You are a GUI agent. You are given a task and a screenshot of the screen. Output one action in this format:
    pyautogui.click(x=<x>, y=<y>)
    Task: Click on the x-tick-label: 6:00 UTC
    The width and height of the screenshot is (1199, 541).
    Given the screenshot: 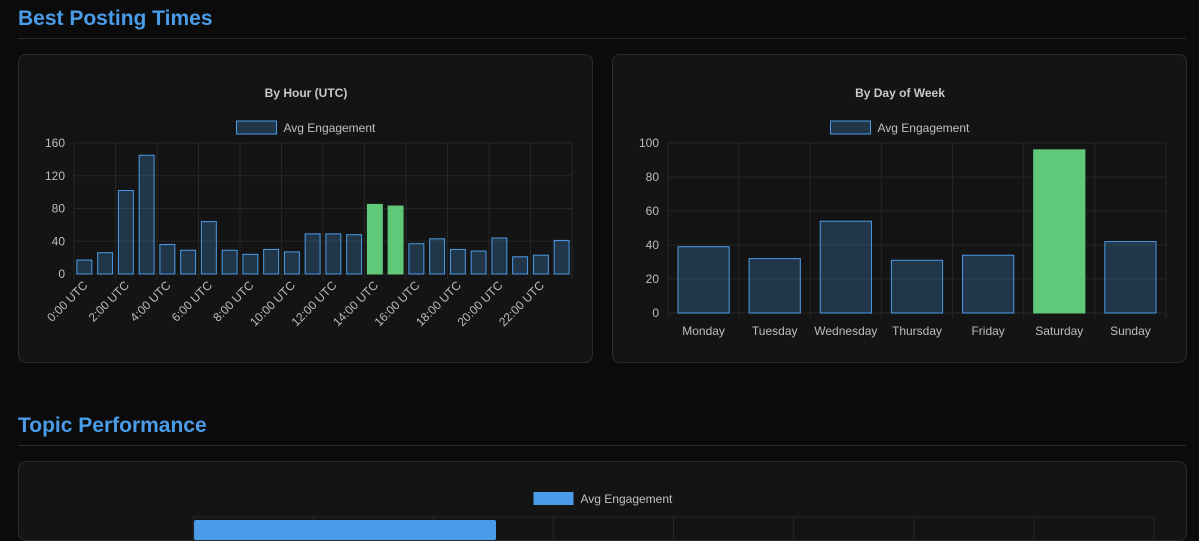 What is the action you would take?
    pyautogui.click(x=192, y=301)
    